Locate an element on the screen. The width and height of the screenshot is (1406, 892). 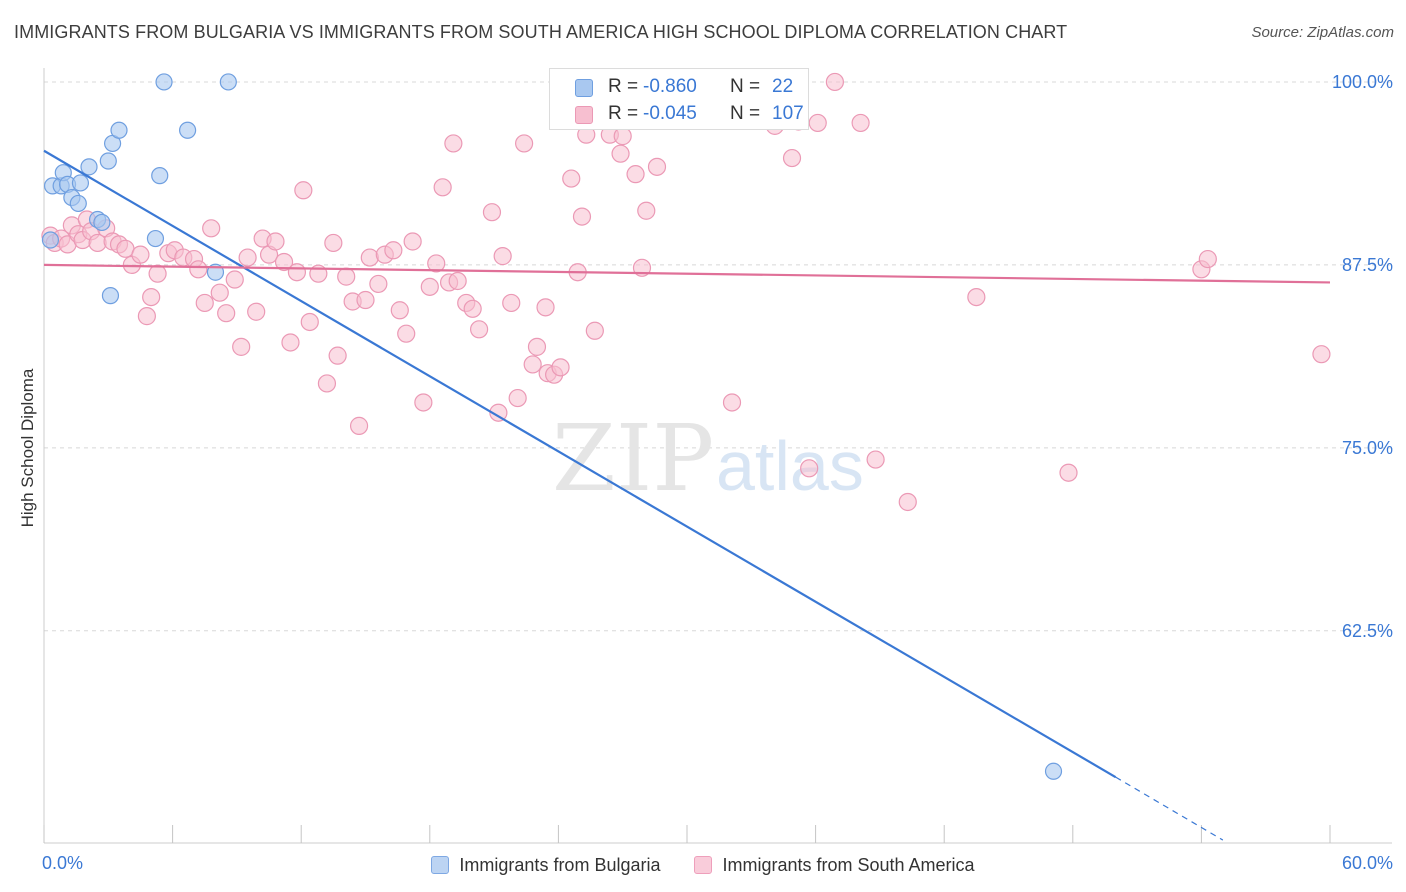
y-tick-label: 87.5% is located at coordinates (1367, 265).